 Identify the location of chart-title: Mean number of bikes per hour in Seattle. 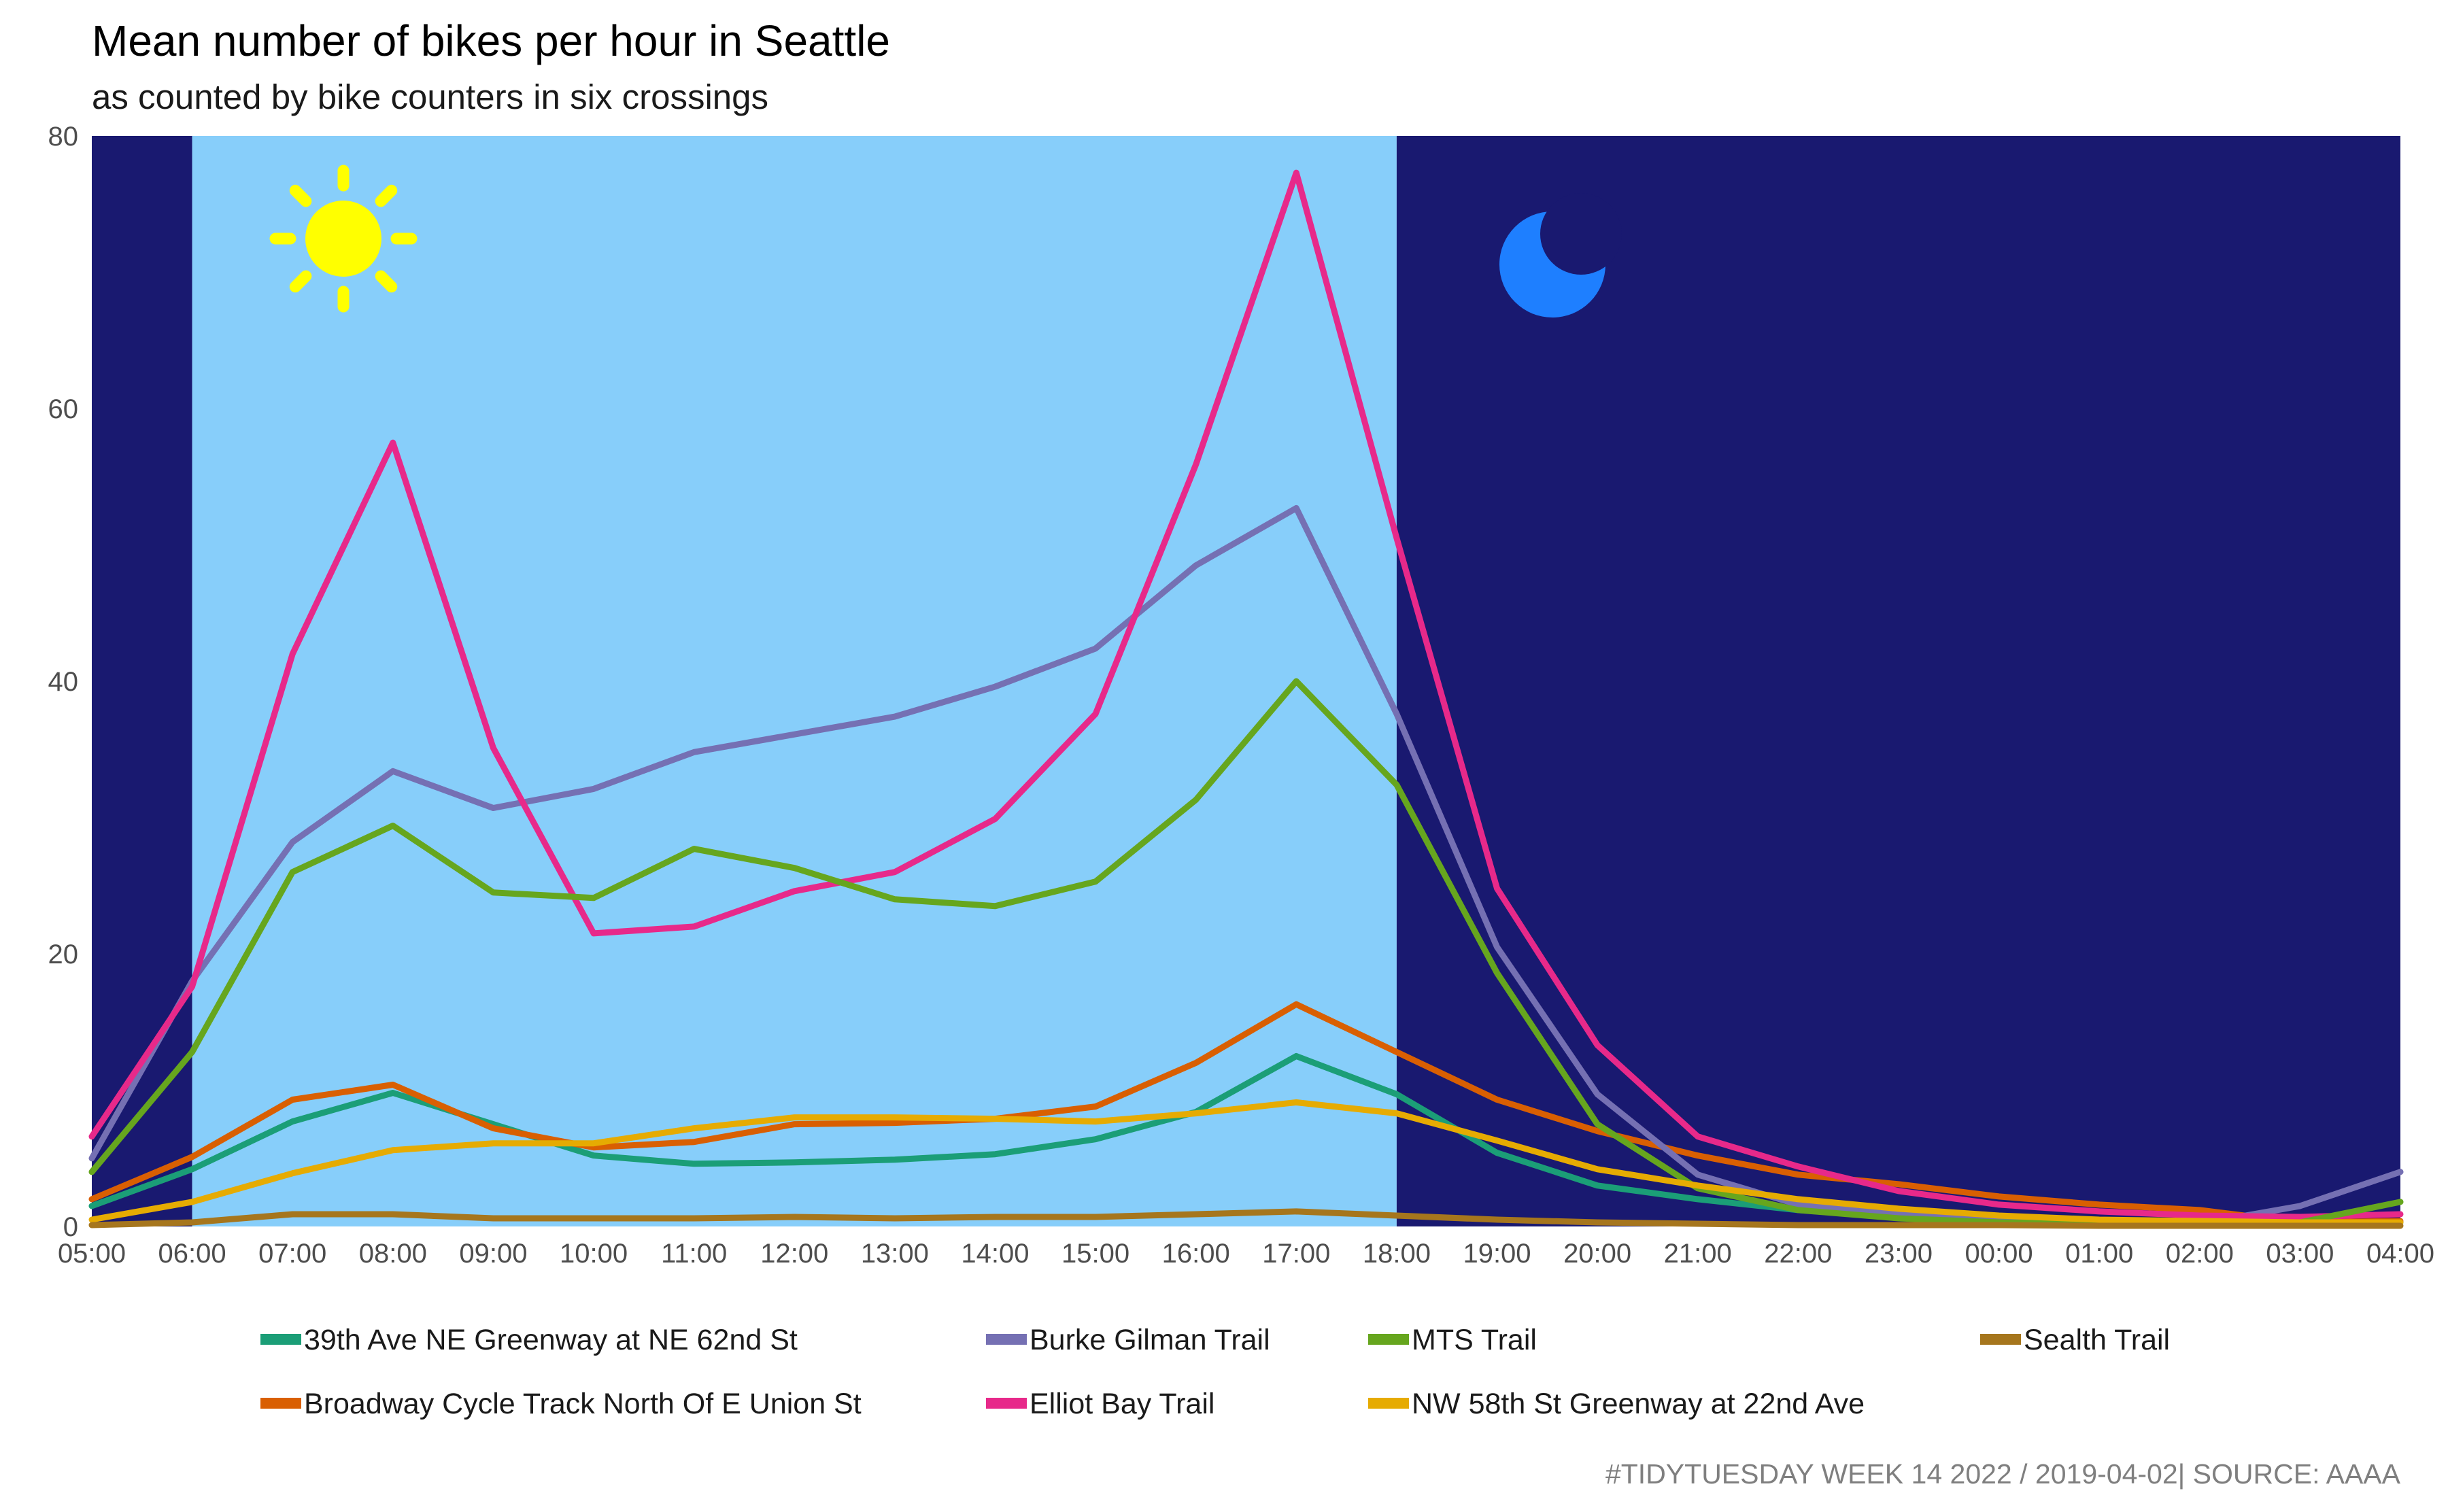
(491, 40).